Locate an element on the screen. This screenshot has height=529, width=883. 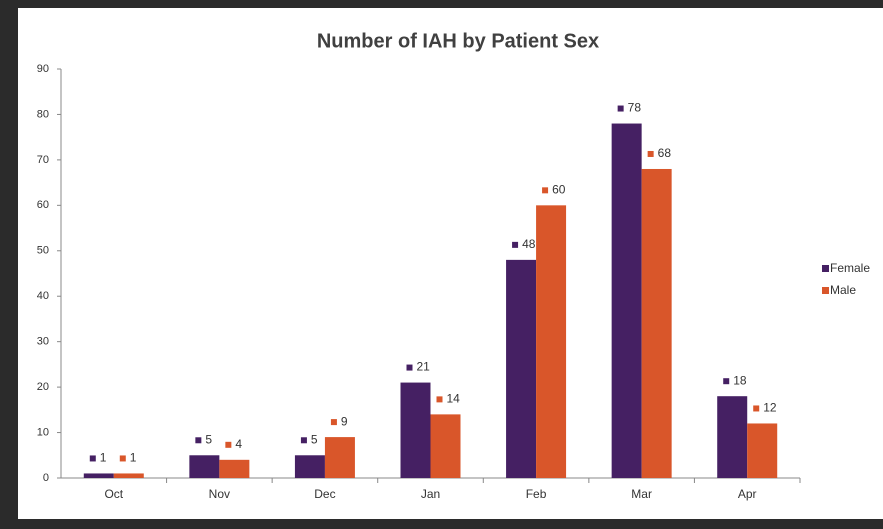
y-tick-label: 80 is located at coordinates (43, 114).